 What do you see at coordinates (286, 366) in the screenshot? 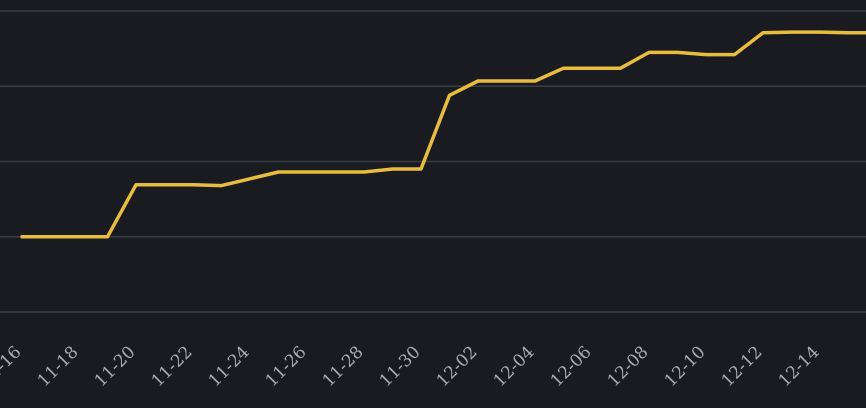
I see `x-tick-label: 11-26` at bounding box center [286, 366].